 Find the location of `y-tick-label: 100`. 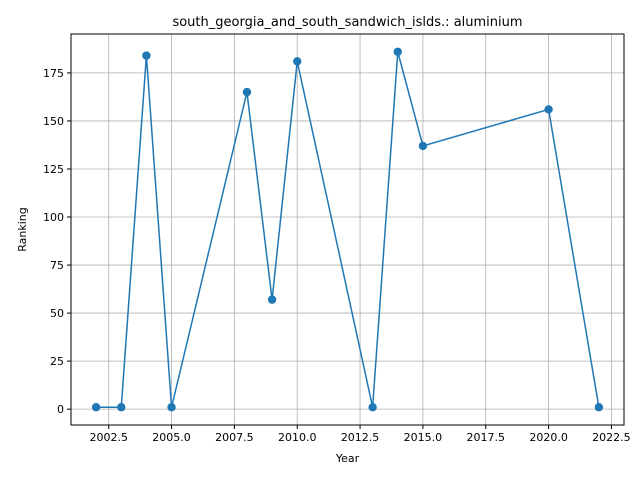

y-tick-label: 100 is located at coordinates (53, 217).